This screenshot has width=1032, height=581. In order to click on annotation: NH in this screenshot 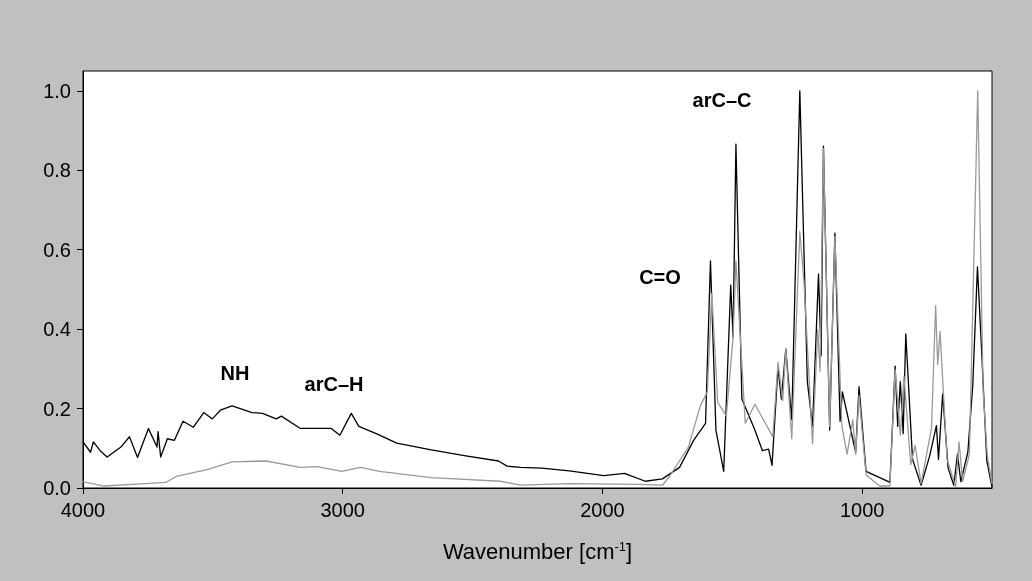, I will do `click(235, 373)`.